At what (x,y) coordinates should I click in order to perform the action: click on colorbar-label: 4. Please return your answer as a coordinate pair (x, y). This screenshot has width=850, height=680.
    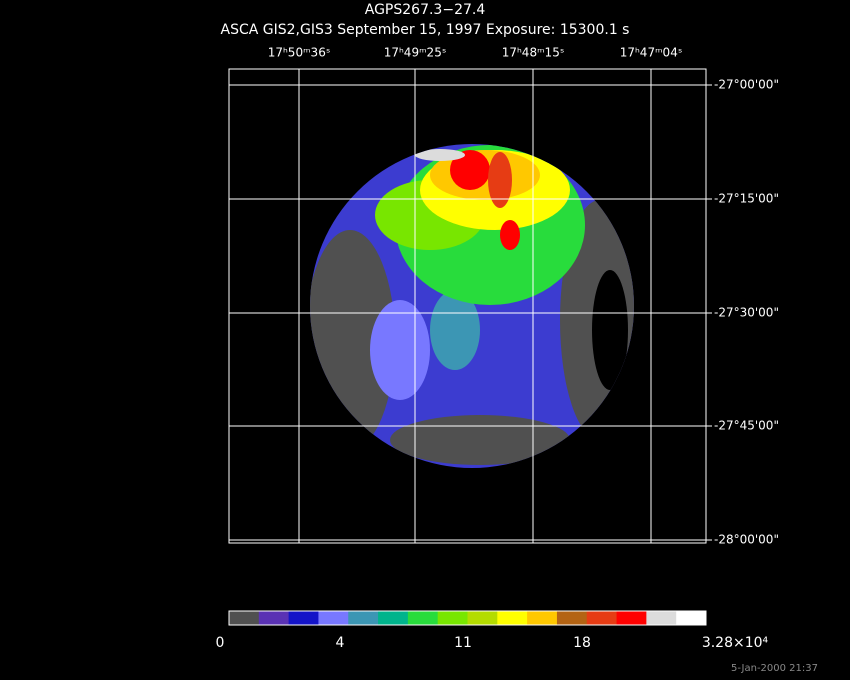
    Looking at the image, I should click on (340, 643).